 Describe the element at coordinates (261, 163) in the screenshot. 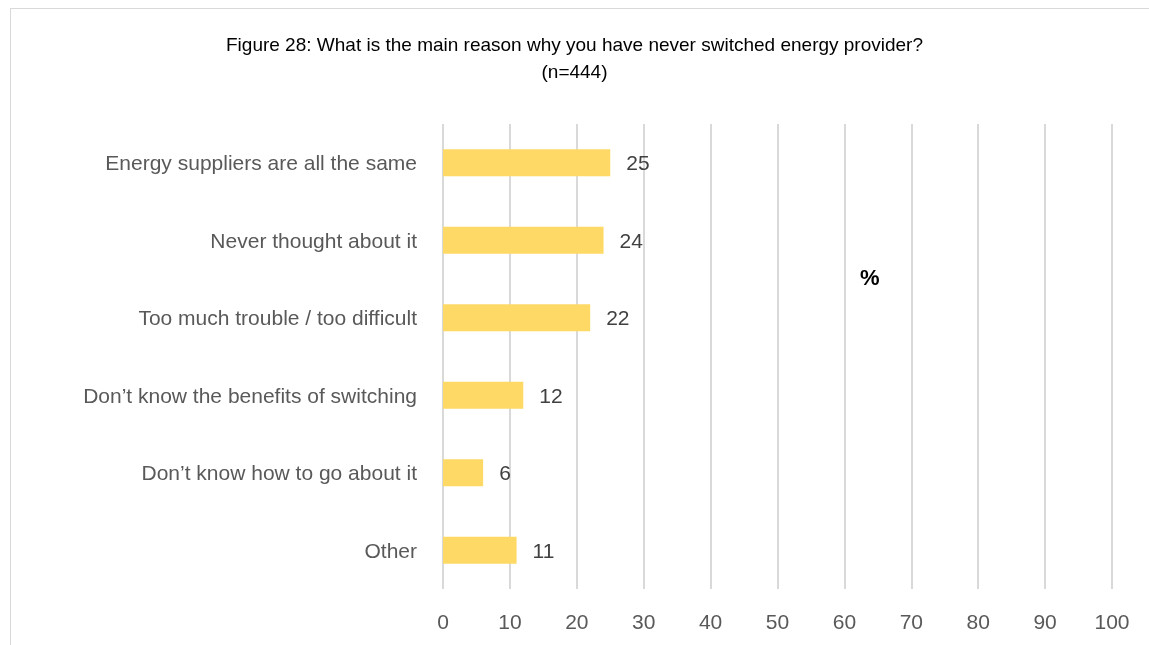

I see `y-tick-label: Energy suppliers are all the same` at that location.